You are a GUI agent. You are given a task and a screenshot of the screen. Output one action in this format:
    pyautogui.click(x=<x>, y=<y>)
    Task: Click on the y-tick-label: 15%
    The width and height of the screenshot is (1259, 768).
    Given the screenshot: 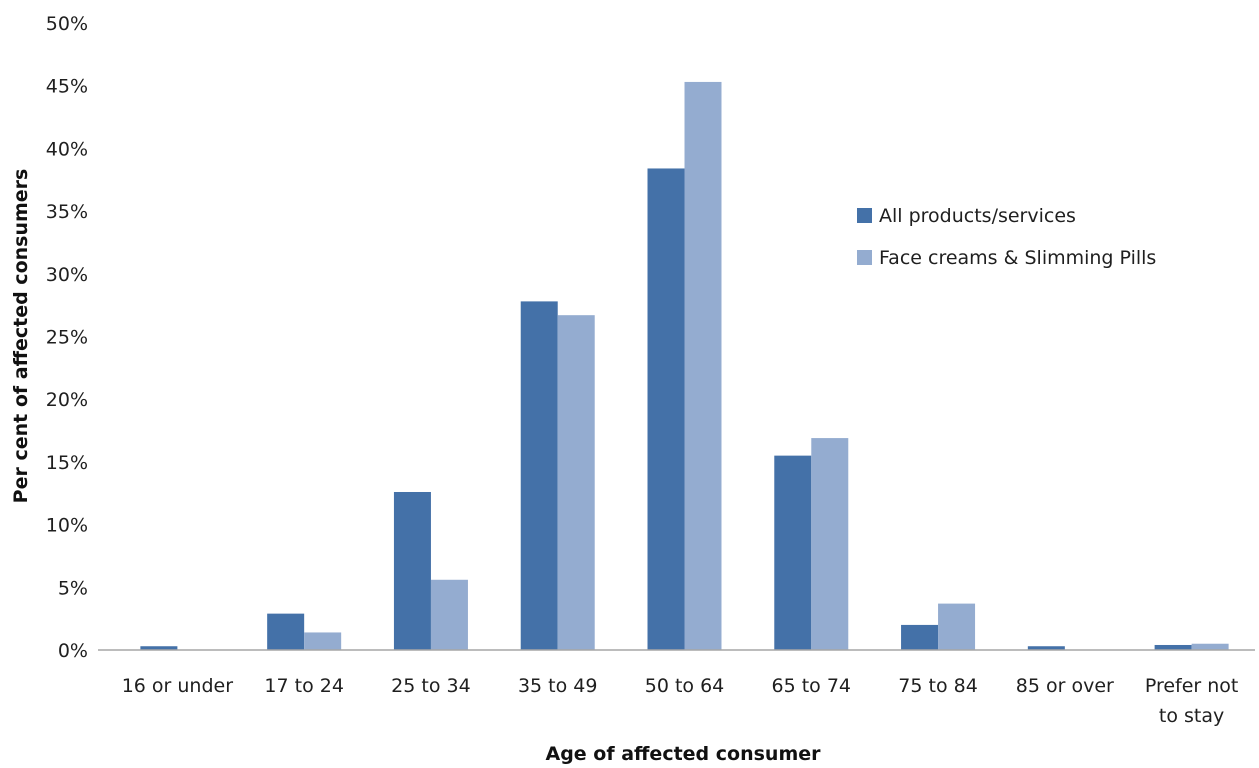 What is the action you would take?
    pyautogui.click(x=67, y=463)
    